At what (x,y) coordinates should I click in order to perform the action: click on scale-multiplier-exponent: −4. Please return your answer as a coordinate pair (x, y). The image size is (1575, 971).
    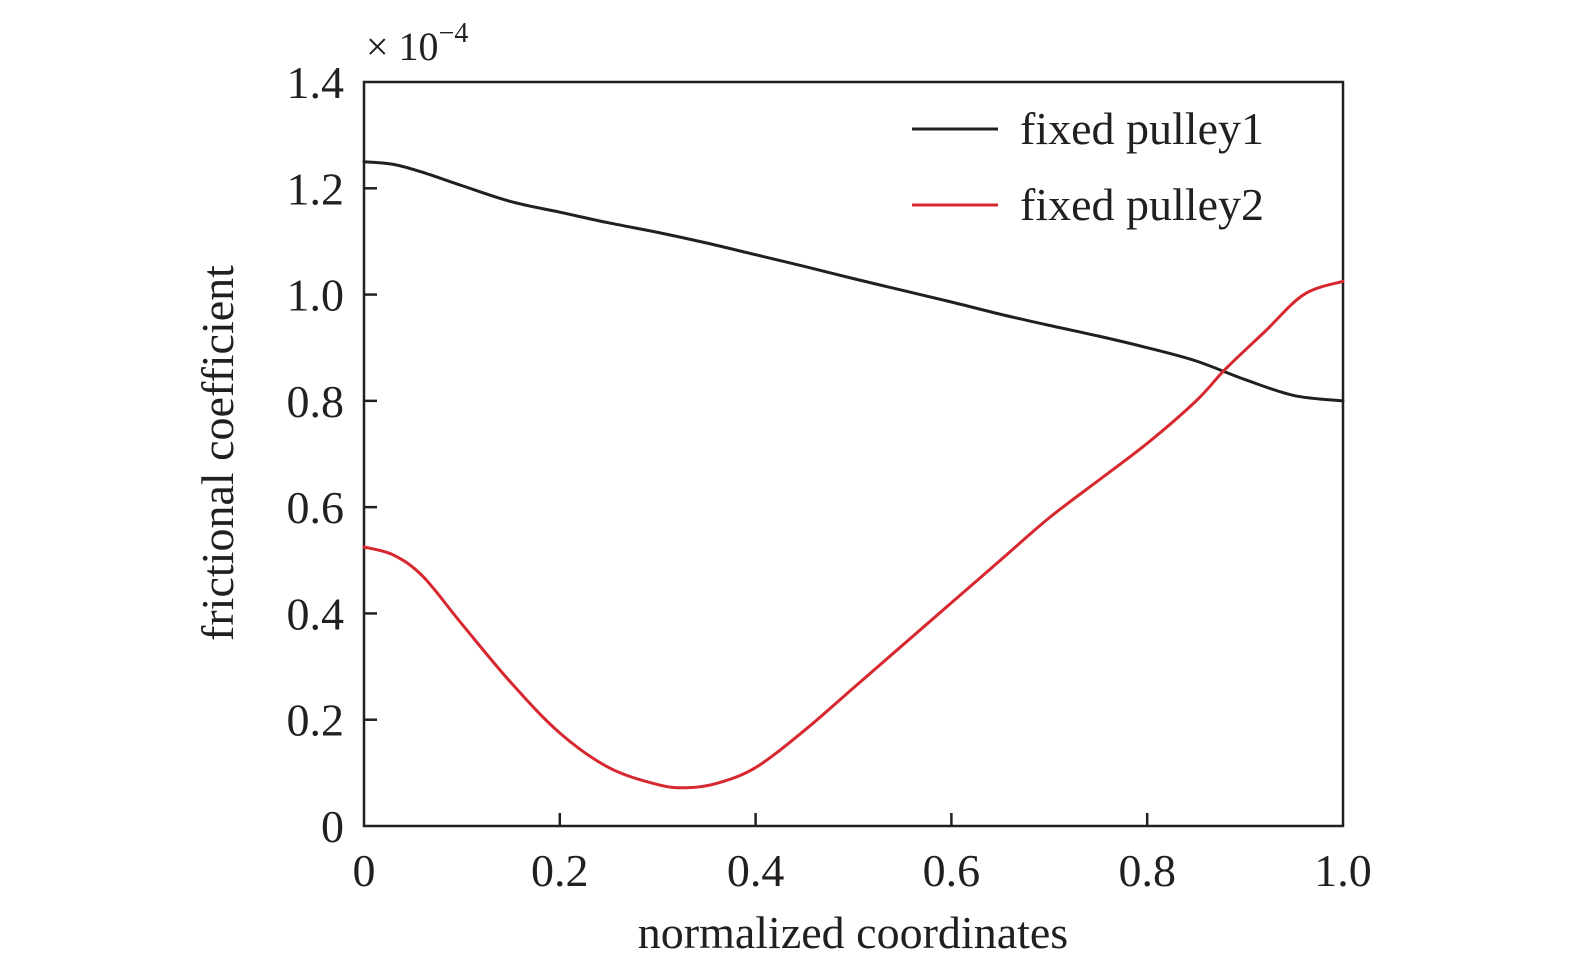
    Looking at the image, I should click on (454, 33).